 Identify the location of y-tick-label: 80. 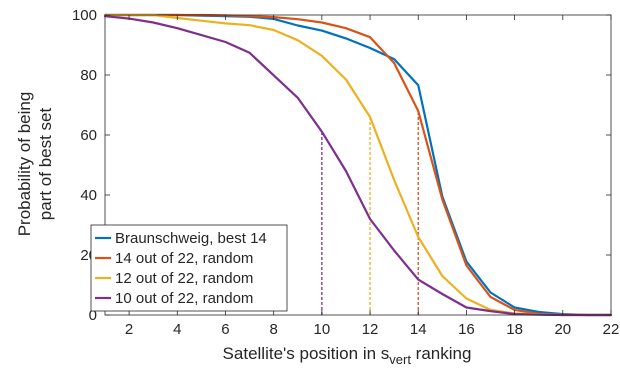
(88, 75).